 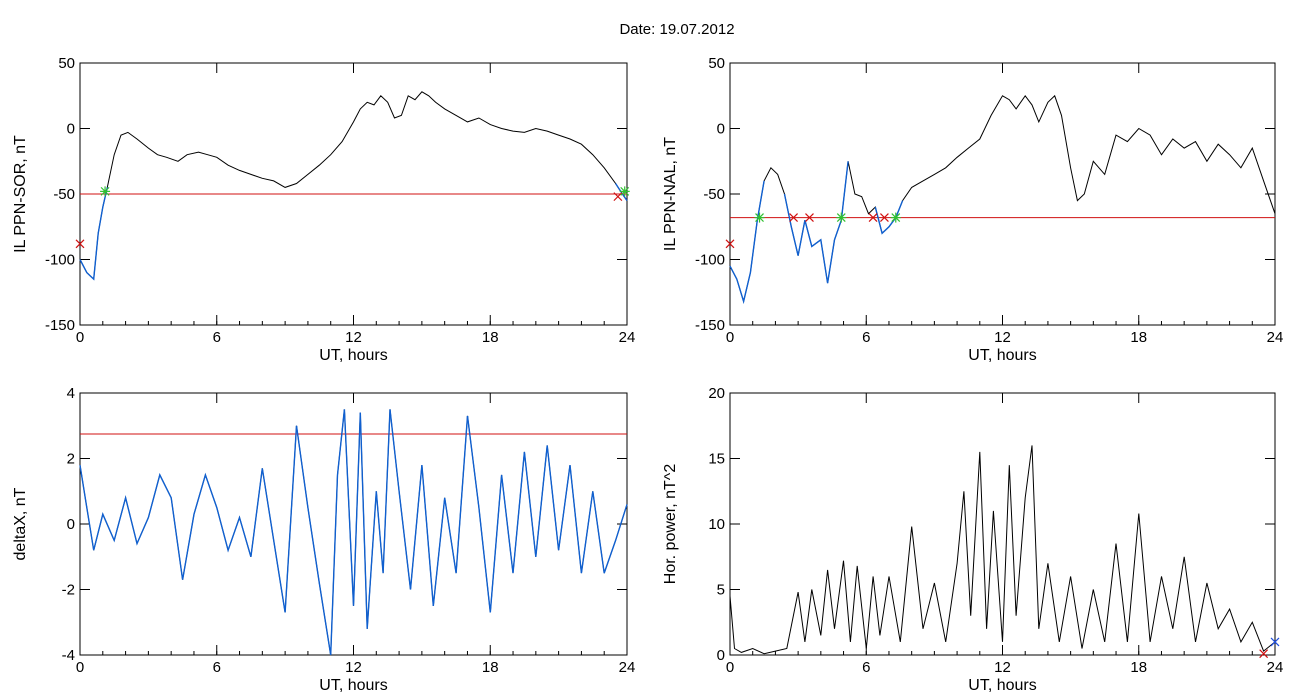 What do you see at coordinates (670, 194) in the screenshot?
I see `y-axis-label: IL PPN-NAL, nT` at bounding box center [670, 194].